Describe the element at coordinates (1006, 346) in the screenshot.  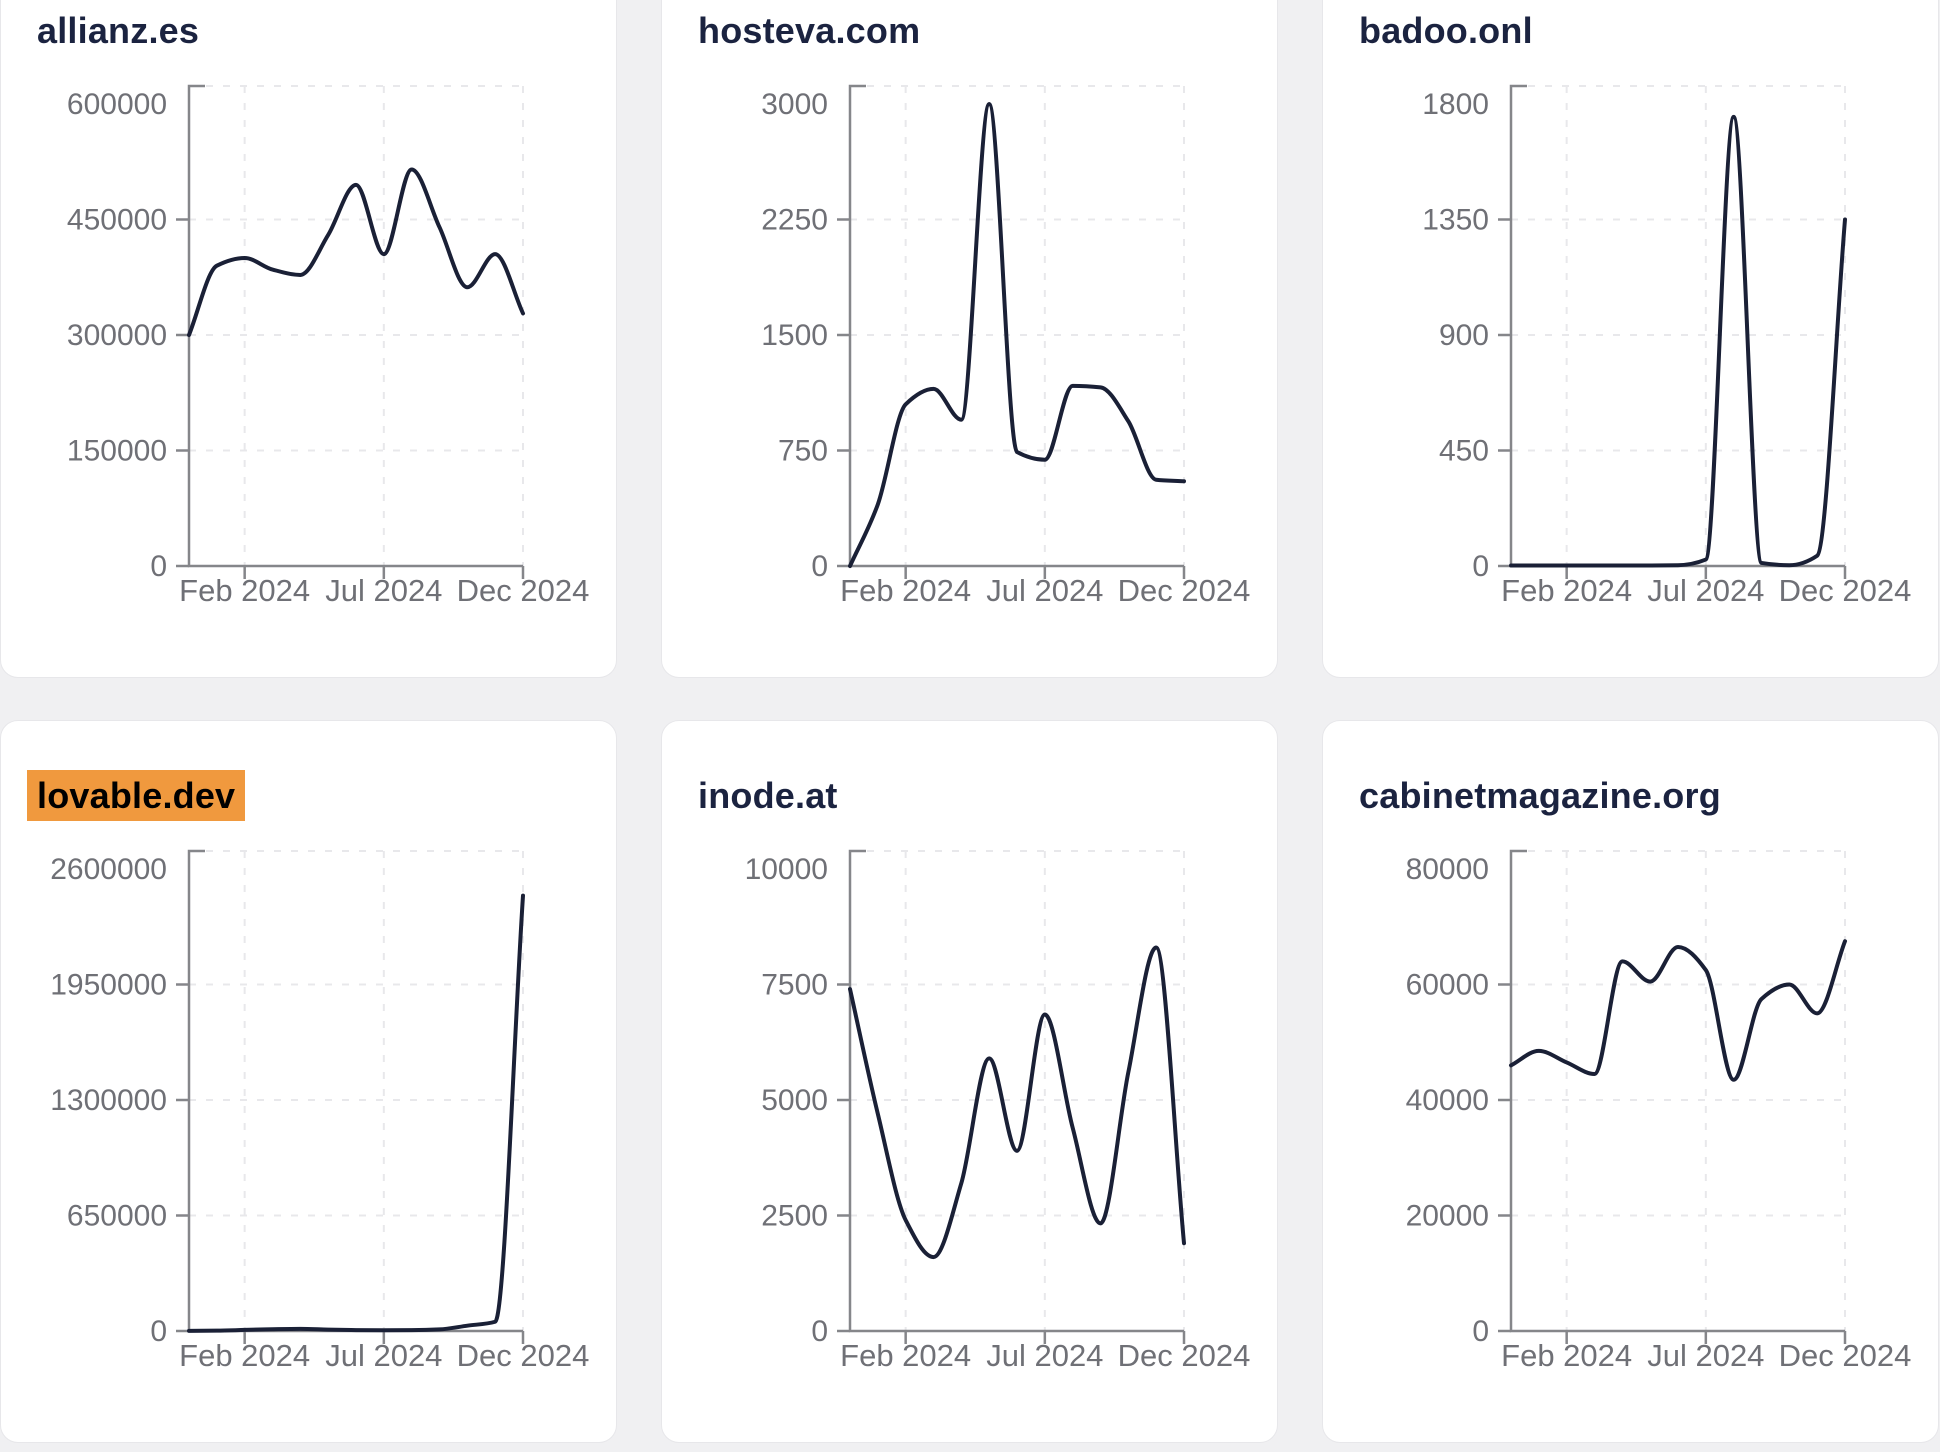
I see `traffic-line-chart: 0 750 1500 2250 3000 Feb 2024 Jul 2024 Dec 2024` at that location.